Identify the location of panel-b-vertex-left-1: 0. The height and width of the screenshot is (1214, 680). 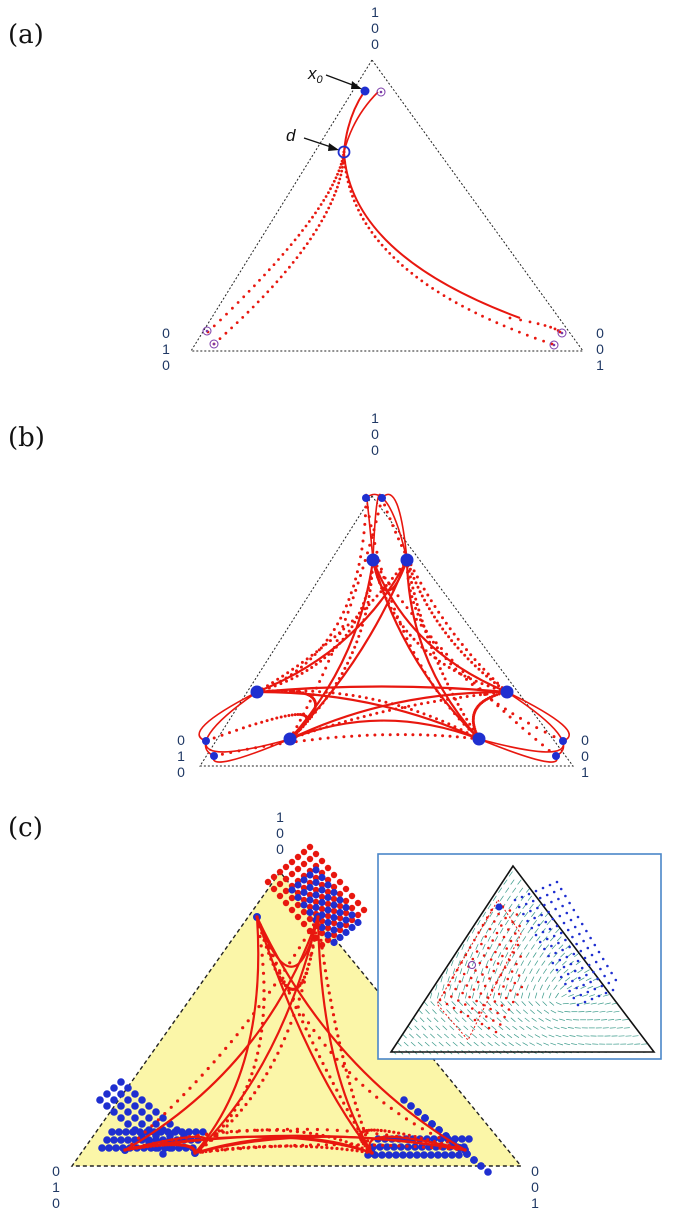
(181, 740).